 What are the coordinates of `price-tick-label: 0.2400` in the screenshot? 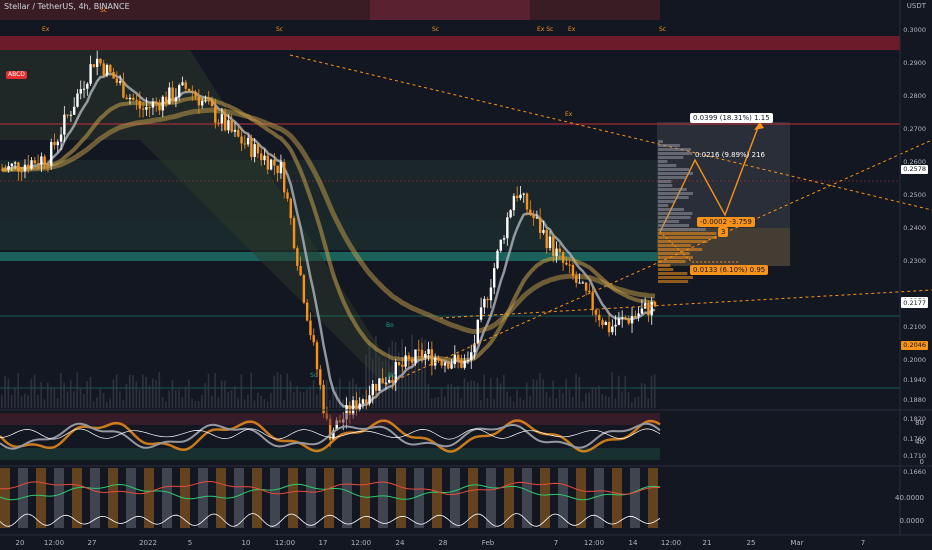 It's located at (914, 228).